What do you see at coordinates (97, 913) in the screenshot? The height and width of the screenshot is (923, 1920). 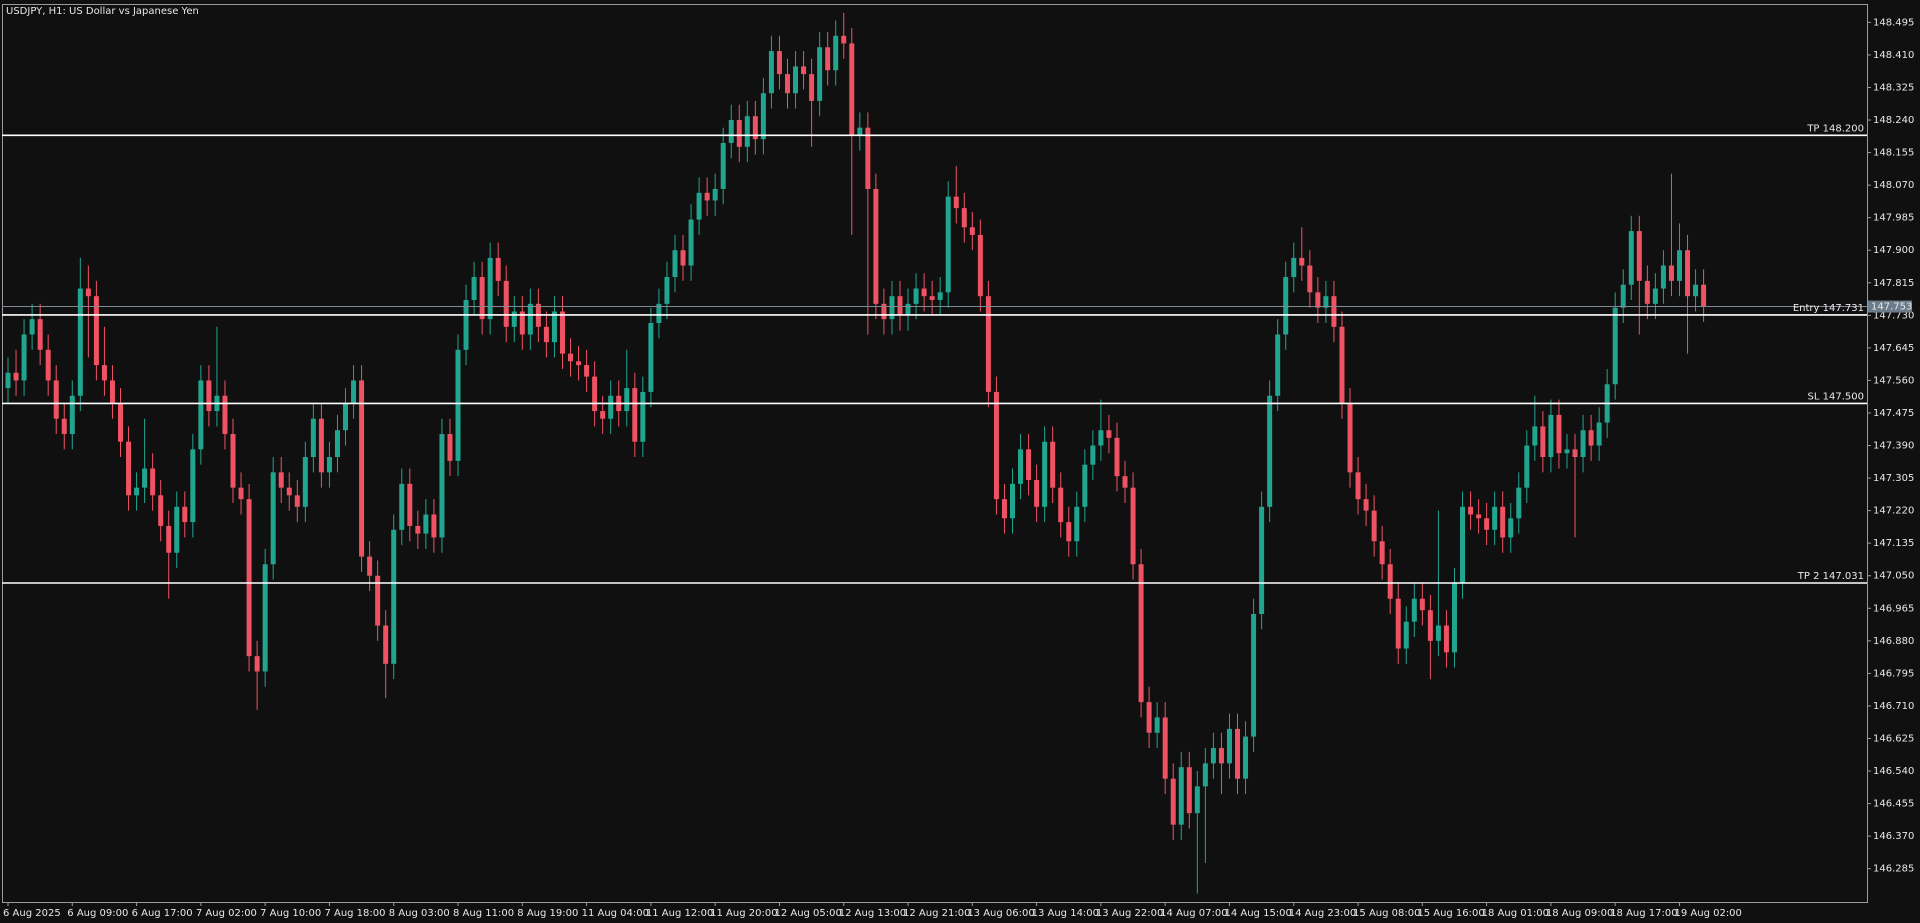 I see `x-tick-label: 6 Aug 09:00` at bounding box center [97, 913].